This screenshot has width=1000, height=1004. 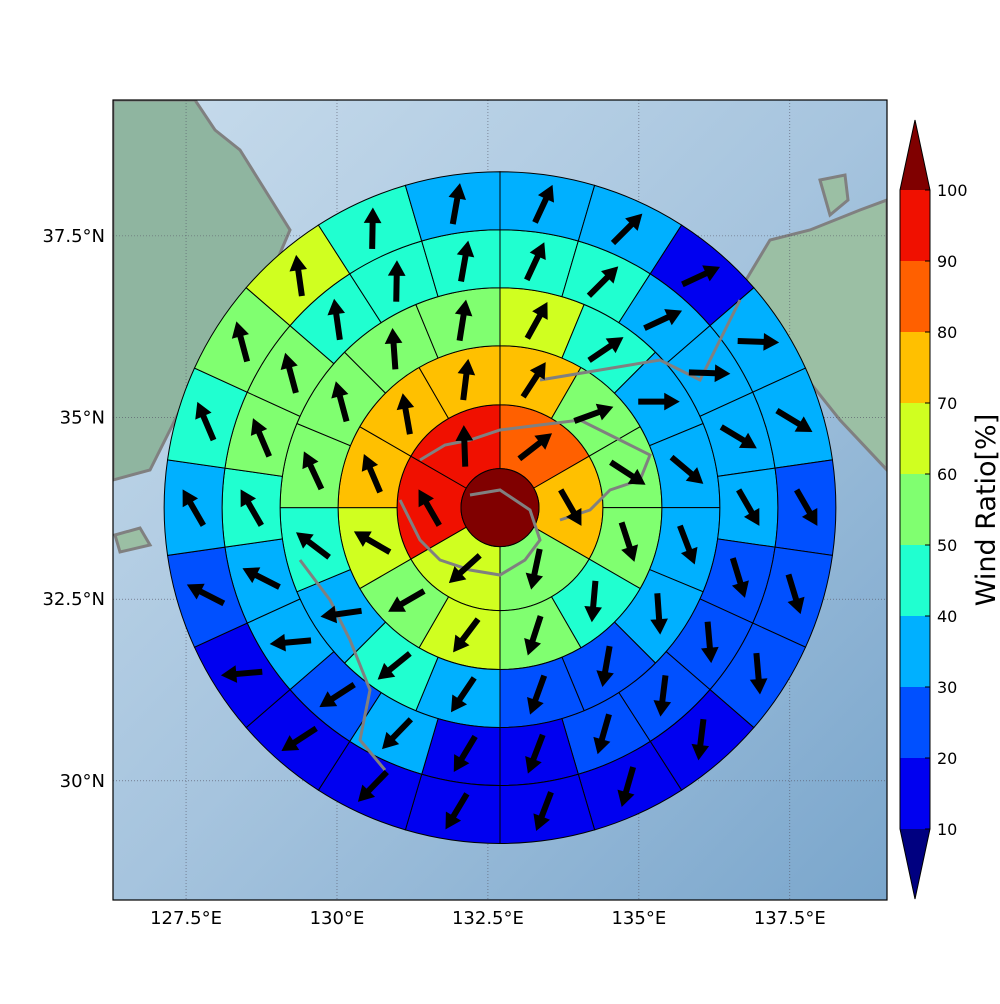 What do you see at coordinates (952, 190) in the screenshot?
I see `colorbar-tick-label: 100` at bounding box center [952, 190].